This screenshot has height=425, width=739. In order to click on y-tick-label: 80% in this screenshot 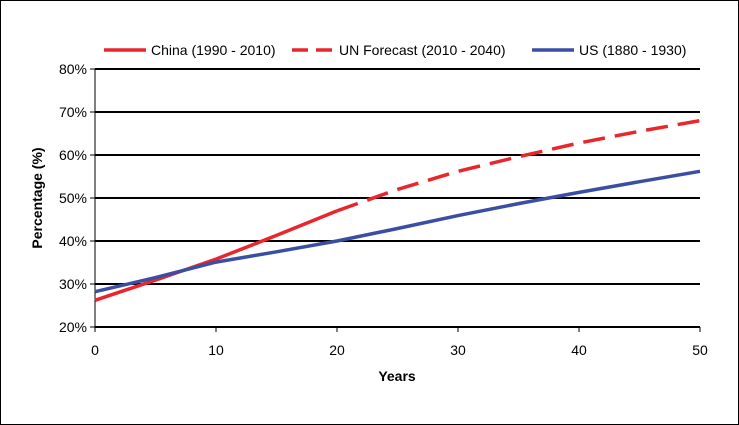, I will do `click(73, 69)`.